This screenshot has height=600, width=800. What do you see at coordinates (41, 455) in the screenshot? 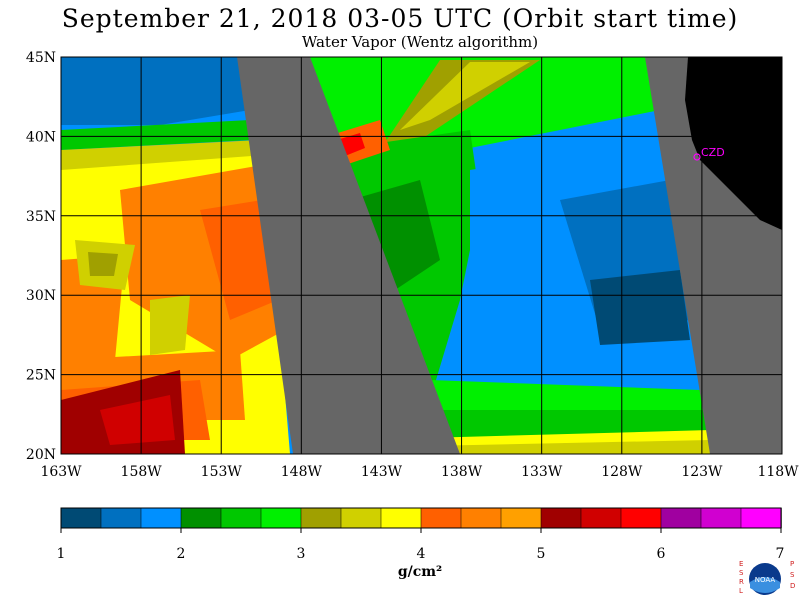
I see `latitude-label: 20N` at bounding box center [41, 455].